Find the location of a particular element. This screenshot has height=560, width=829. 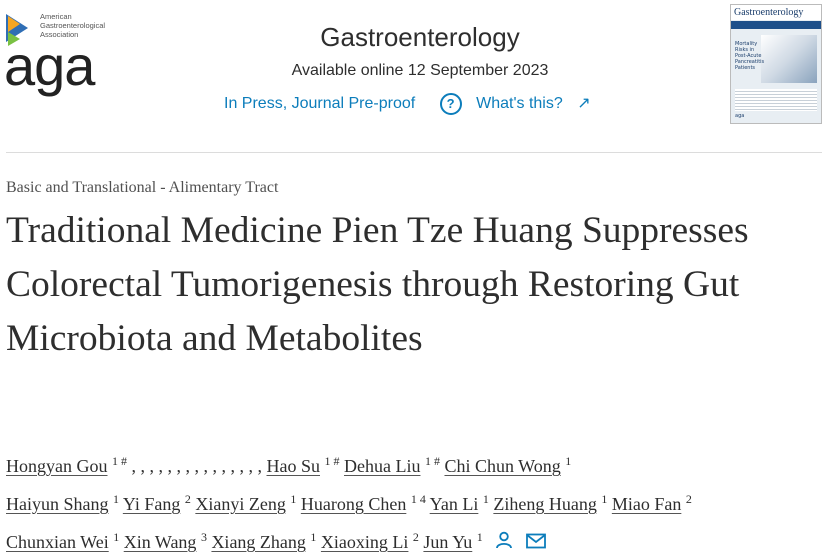

external-arrow-icon: ↗ is located at coordinates (584, 103).